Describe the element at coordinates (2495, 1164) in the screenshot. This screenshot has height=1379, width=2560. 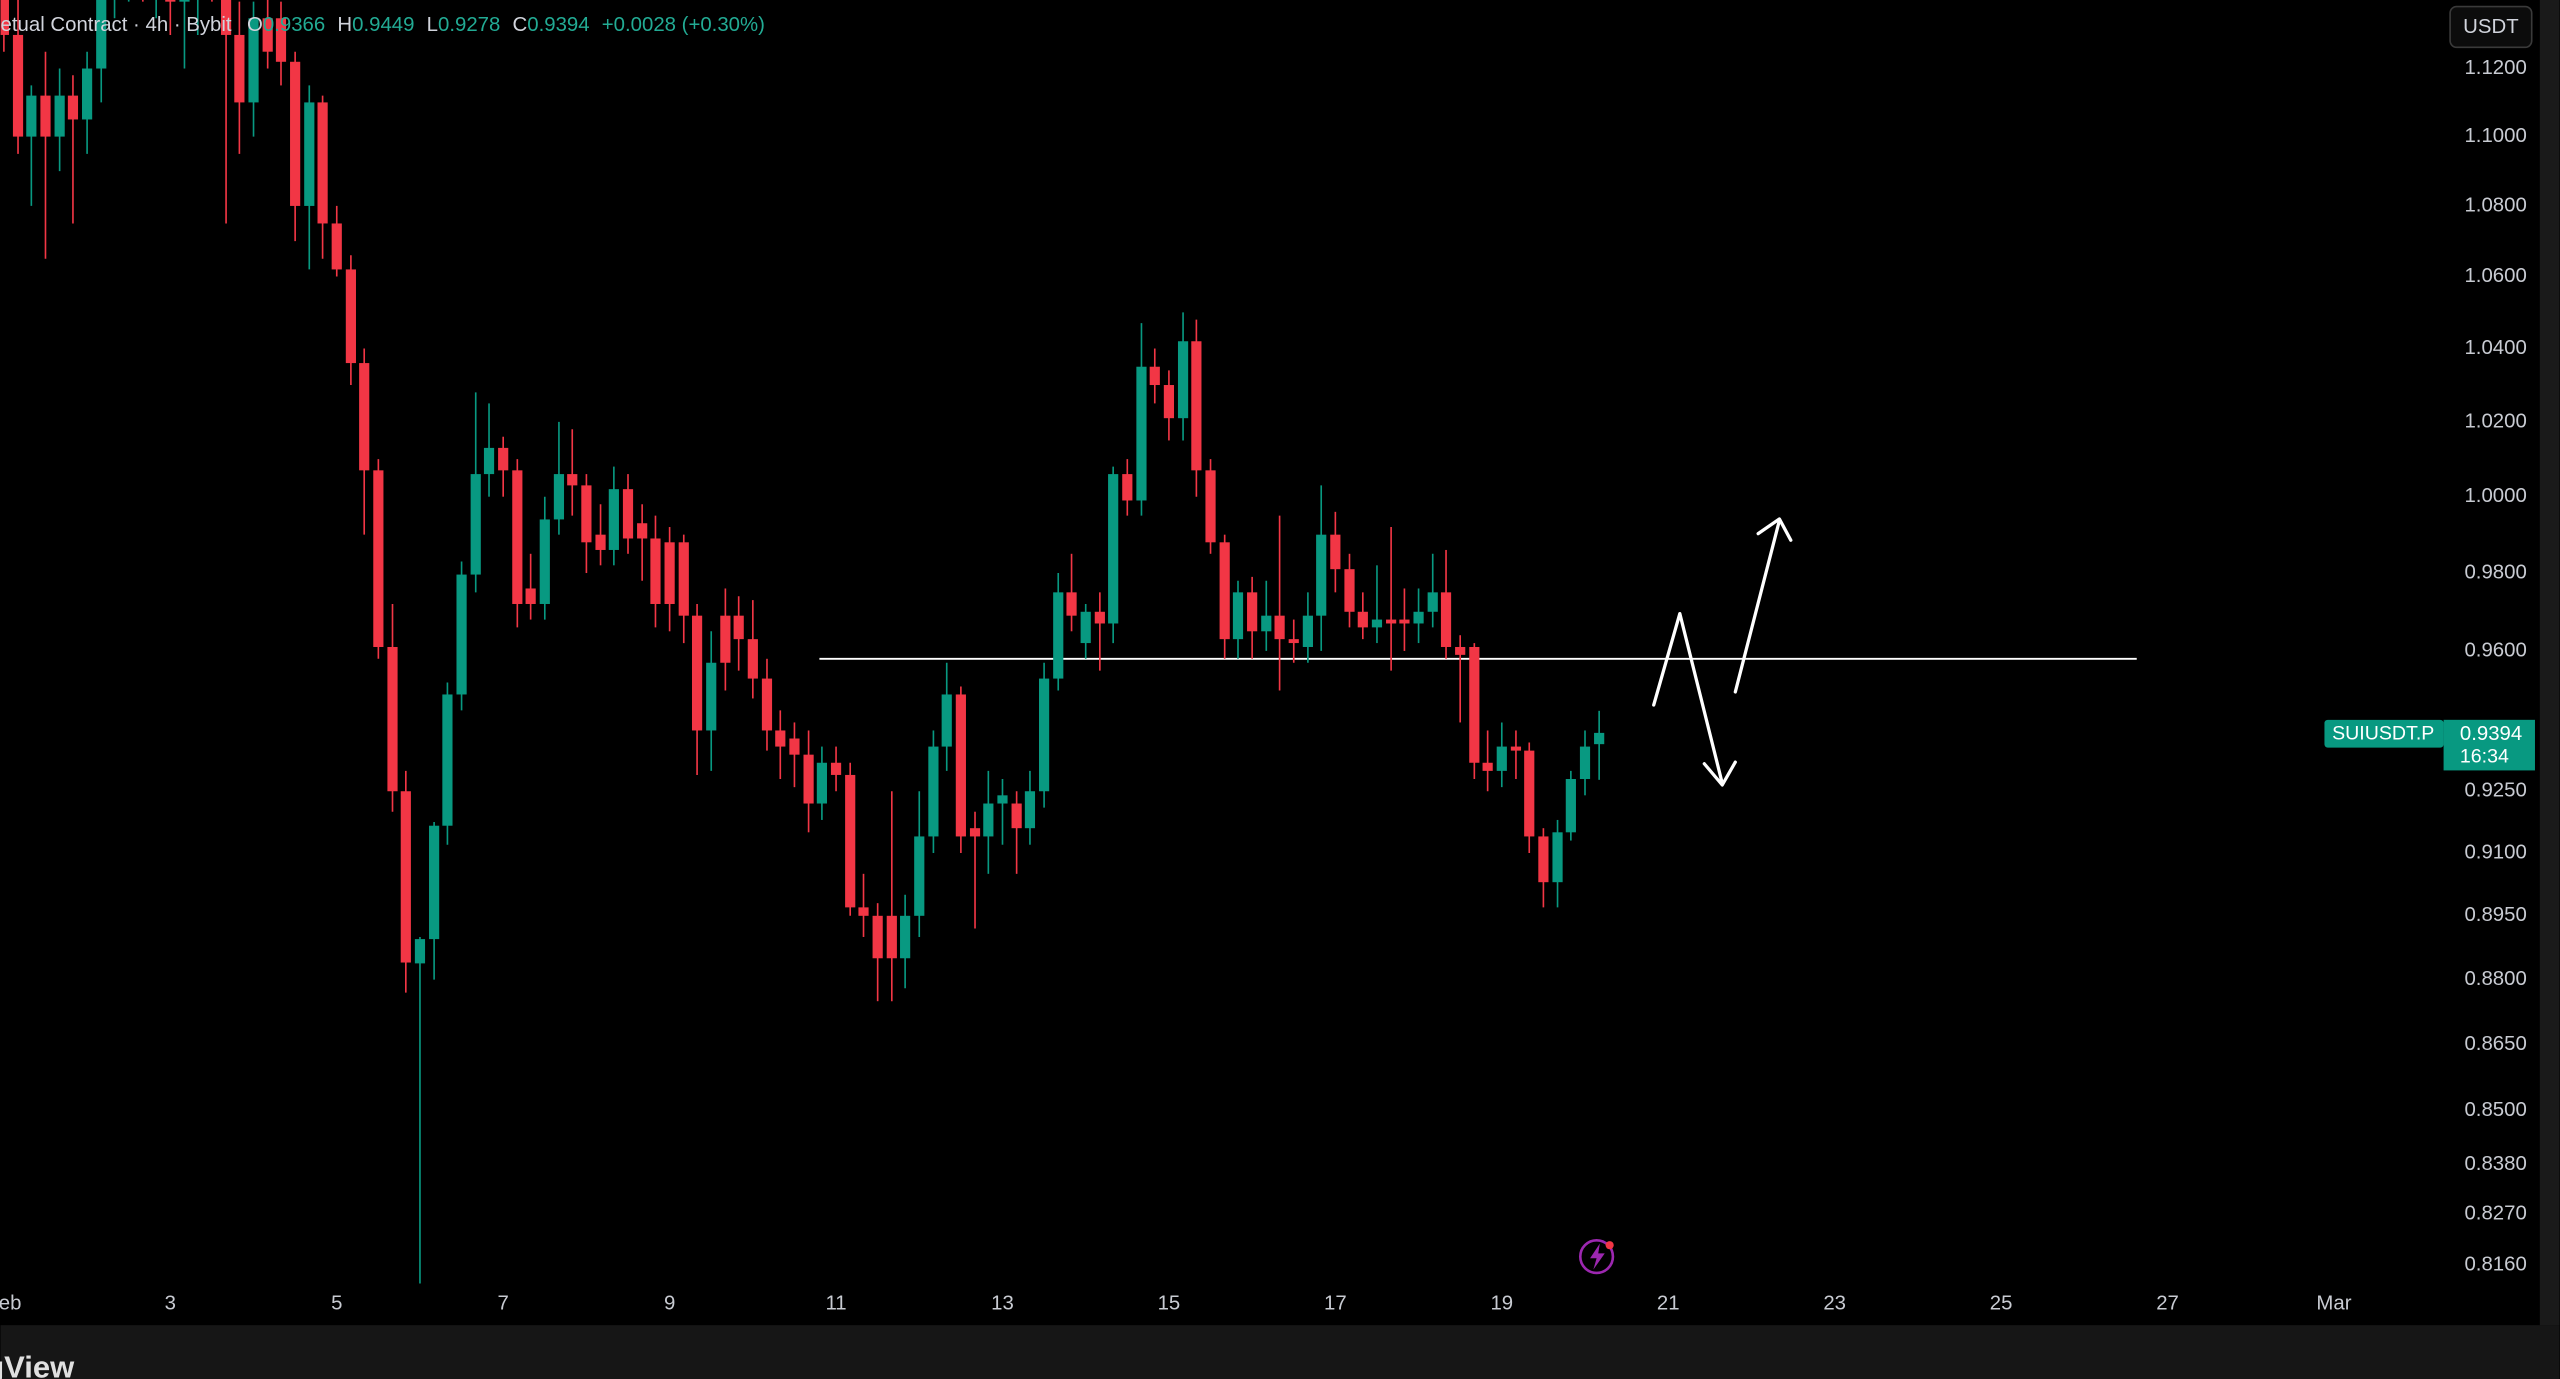
I see `y-tick-label: 0.8380` at that location.